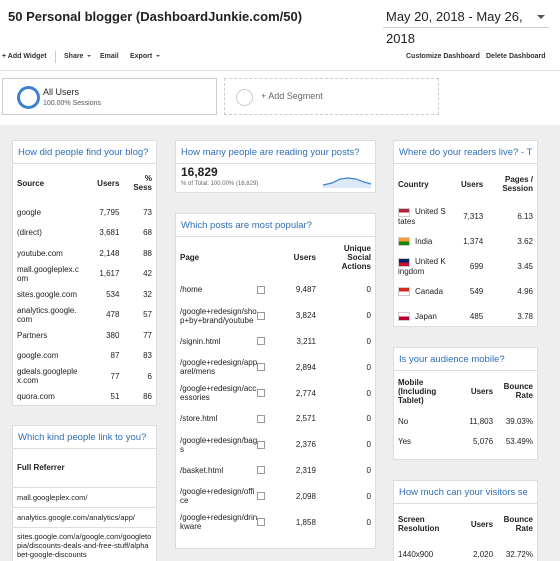 The height and width of the screenshot is (561, 560). I want to click on cell-text: youtube.com, so click(40, 253).